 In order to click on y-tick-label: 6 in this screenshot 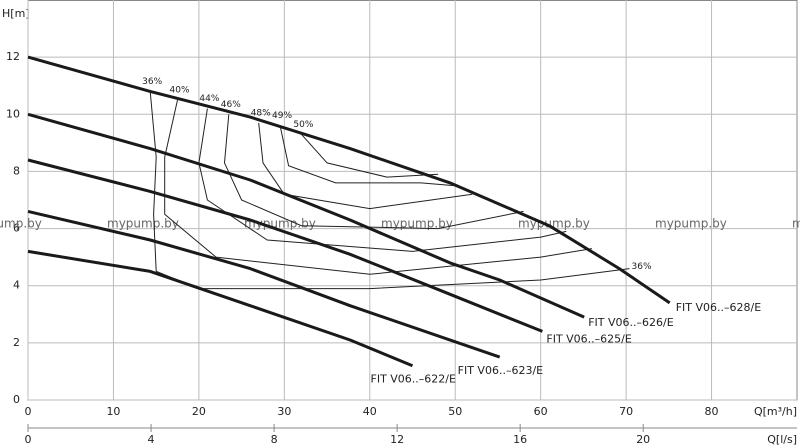, I will do `click(16, 228)`.